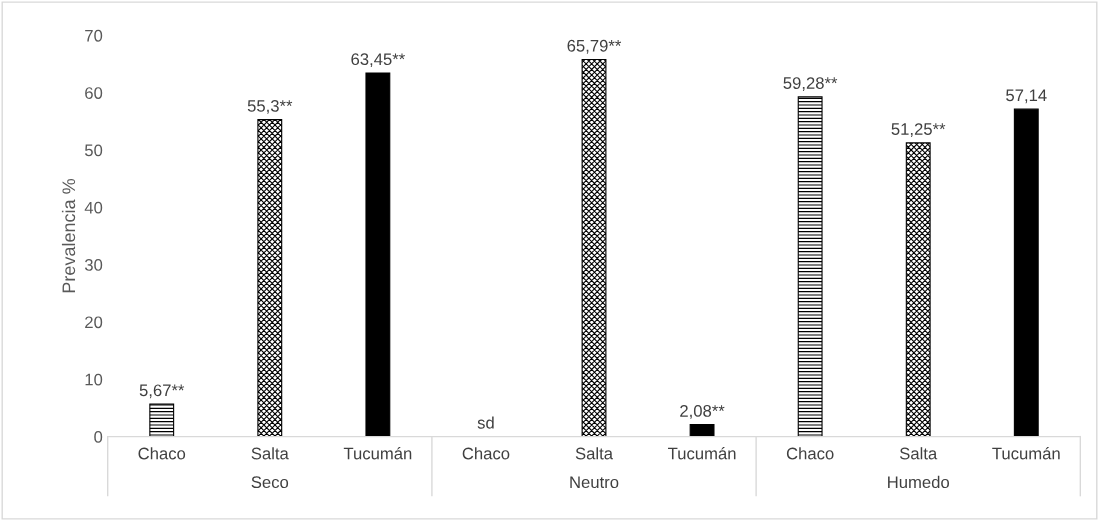  I want to click on y-tick-label: 0, so click(98, 437).